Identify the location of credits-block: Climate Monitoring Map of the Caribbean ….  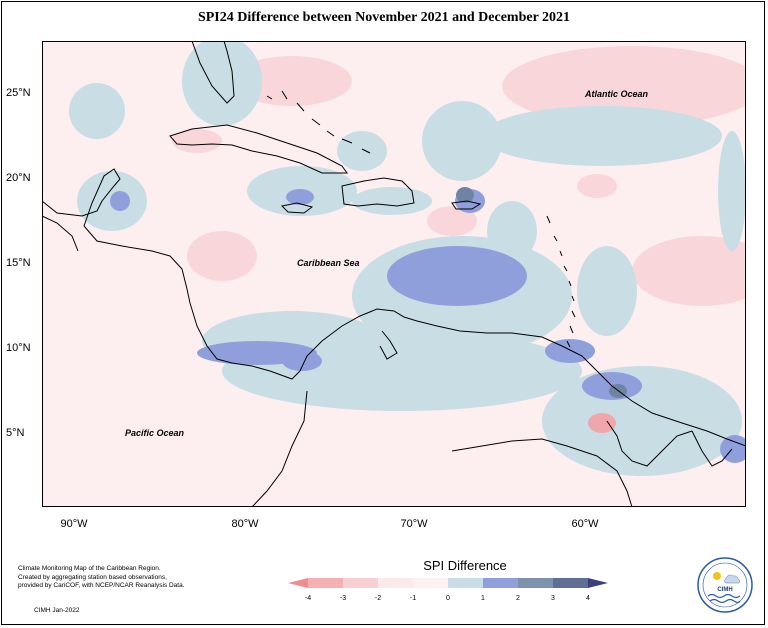
(118, 578).